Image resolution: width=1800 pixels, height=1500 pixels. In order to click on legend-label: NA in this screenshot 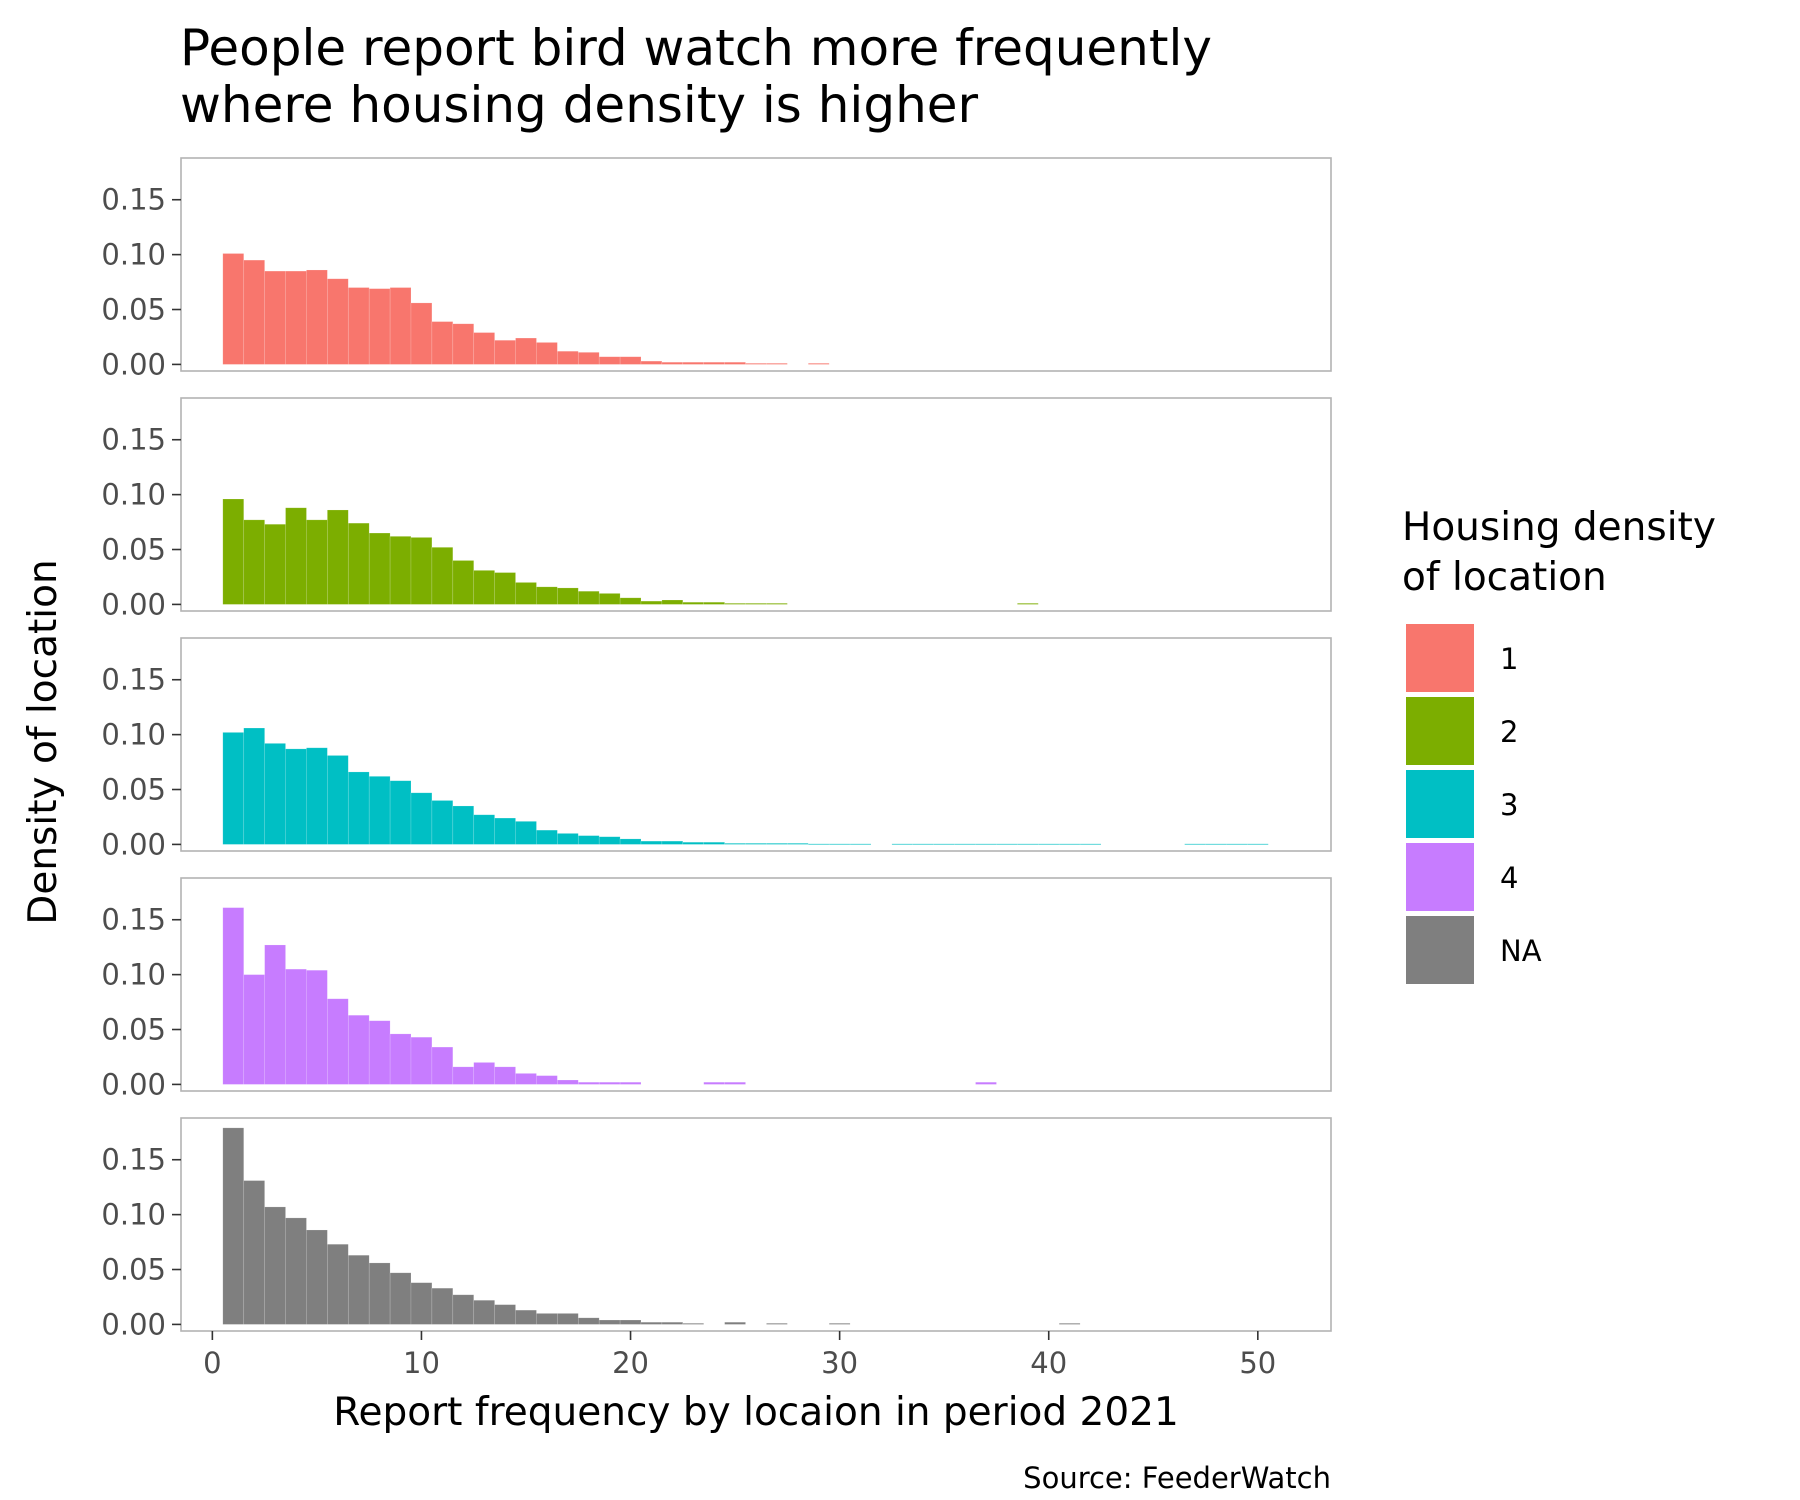, I will do `click(1521, 951)`.